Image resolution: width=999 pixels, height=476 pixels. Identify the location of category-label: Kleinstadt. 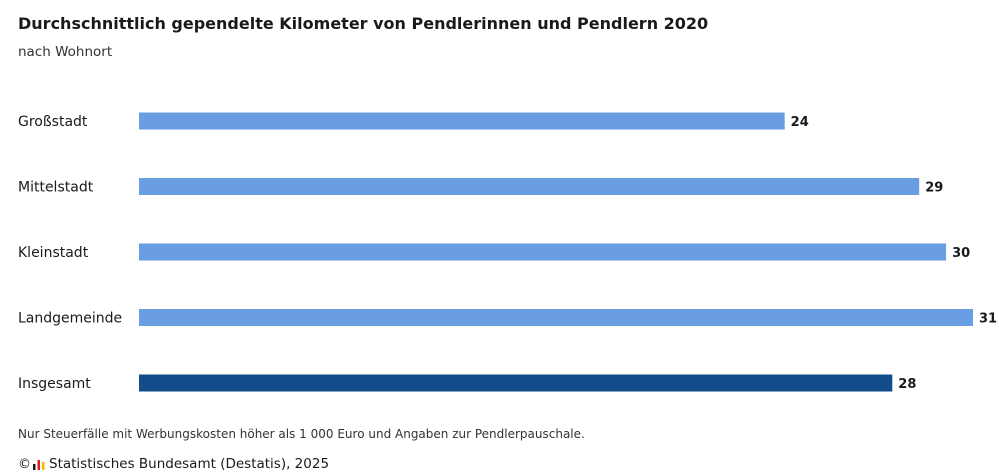
(53, 253).